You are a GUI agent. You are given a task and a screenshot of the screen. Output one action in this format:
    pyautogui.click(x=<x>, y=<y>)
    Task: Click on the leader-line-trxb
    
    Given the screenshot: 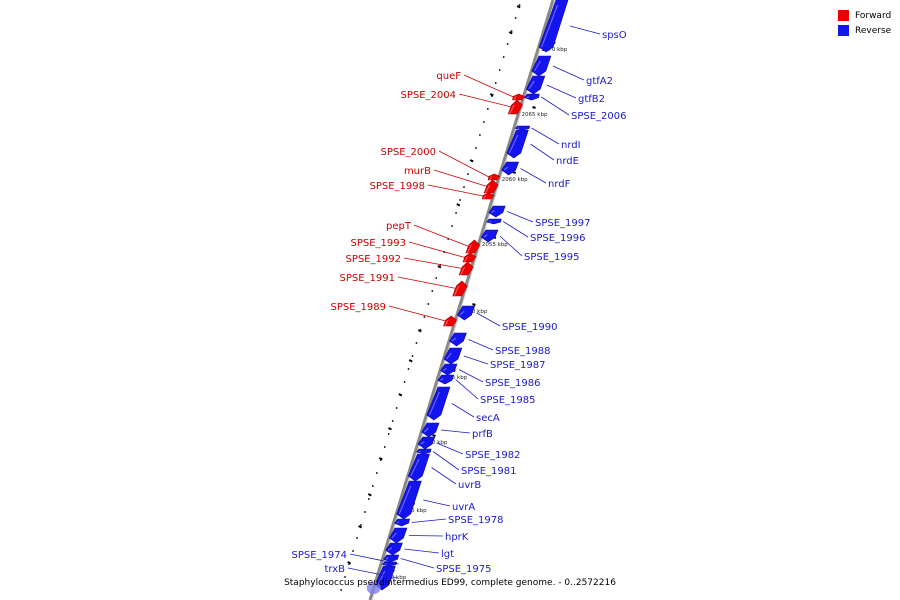 What is the action you would take?
    pyautogui.click(x=372, y=573)
    